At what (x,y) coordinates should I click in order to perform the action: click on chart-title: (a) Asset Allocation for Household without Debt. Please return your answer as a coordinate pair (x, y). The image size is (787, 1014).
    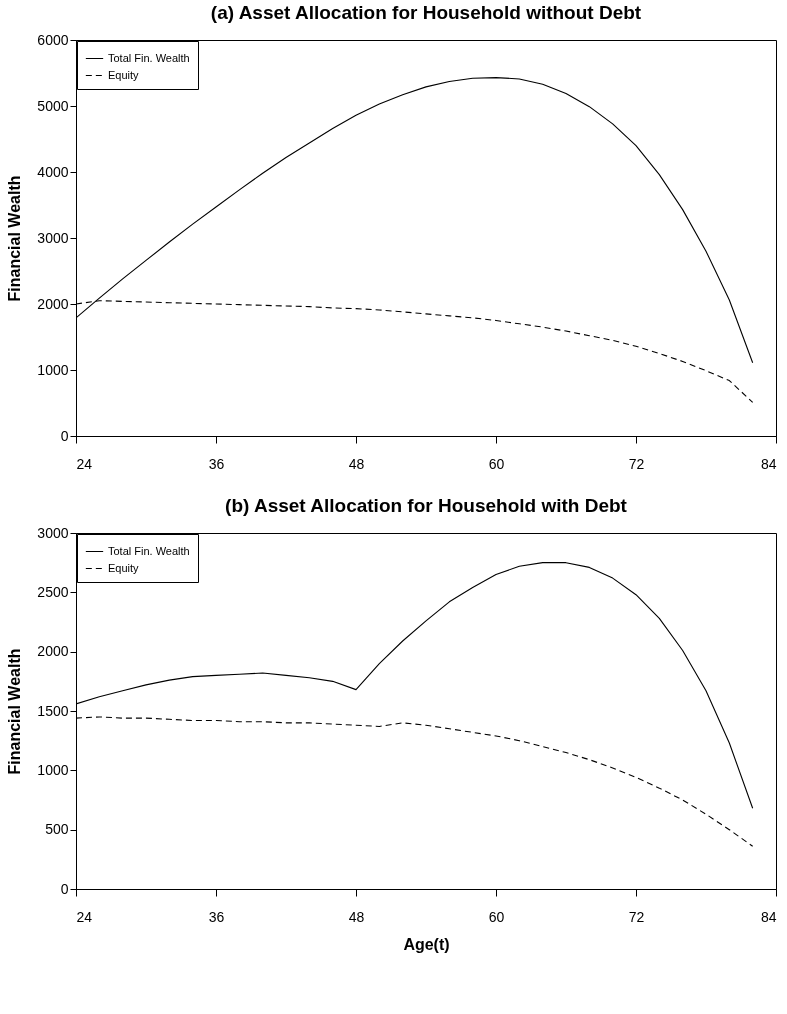
    Looking at the image, I should click on (426, 12).